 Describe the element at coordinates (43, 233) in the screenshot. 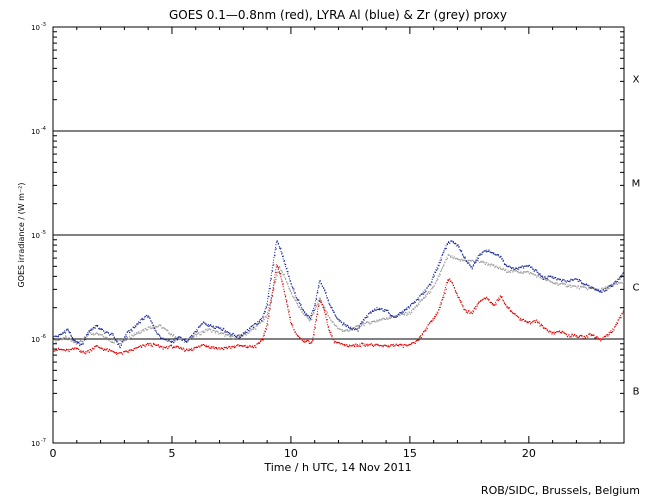

I see `y-tick-exponent: -5` at that location.